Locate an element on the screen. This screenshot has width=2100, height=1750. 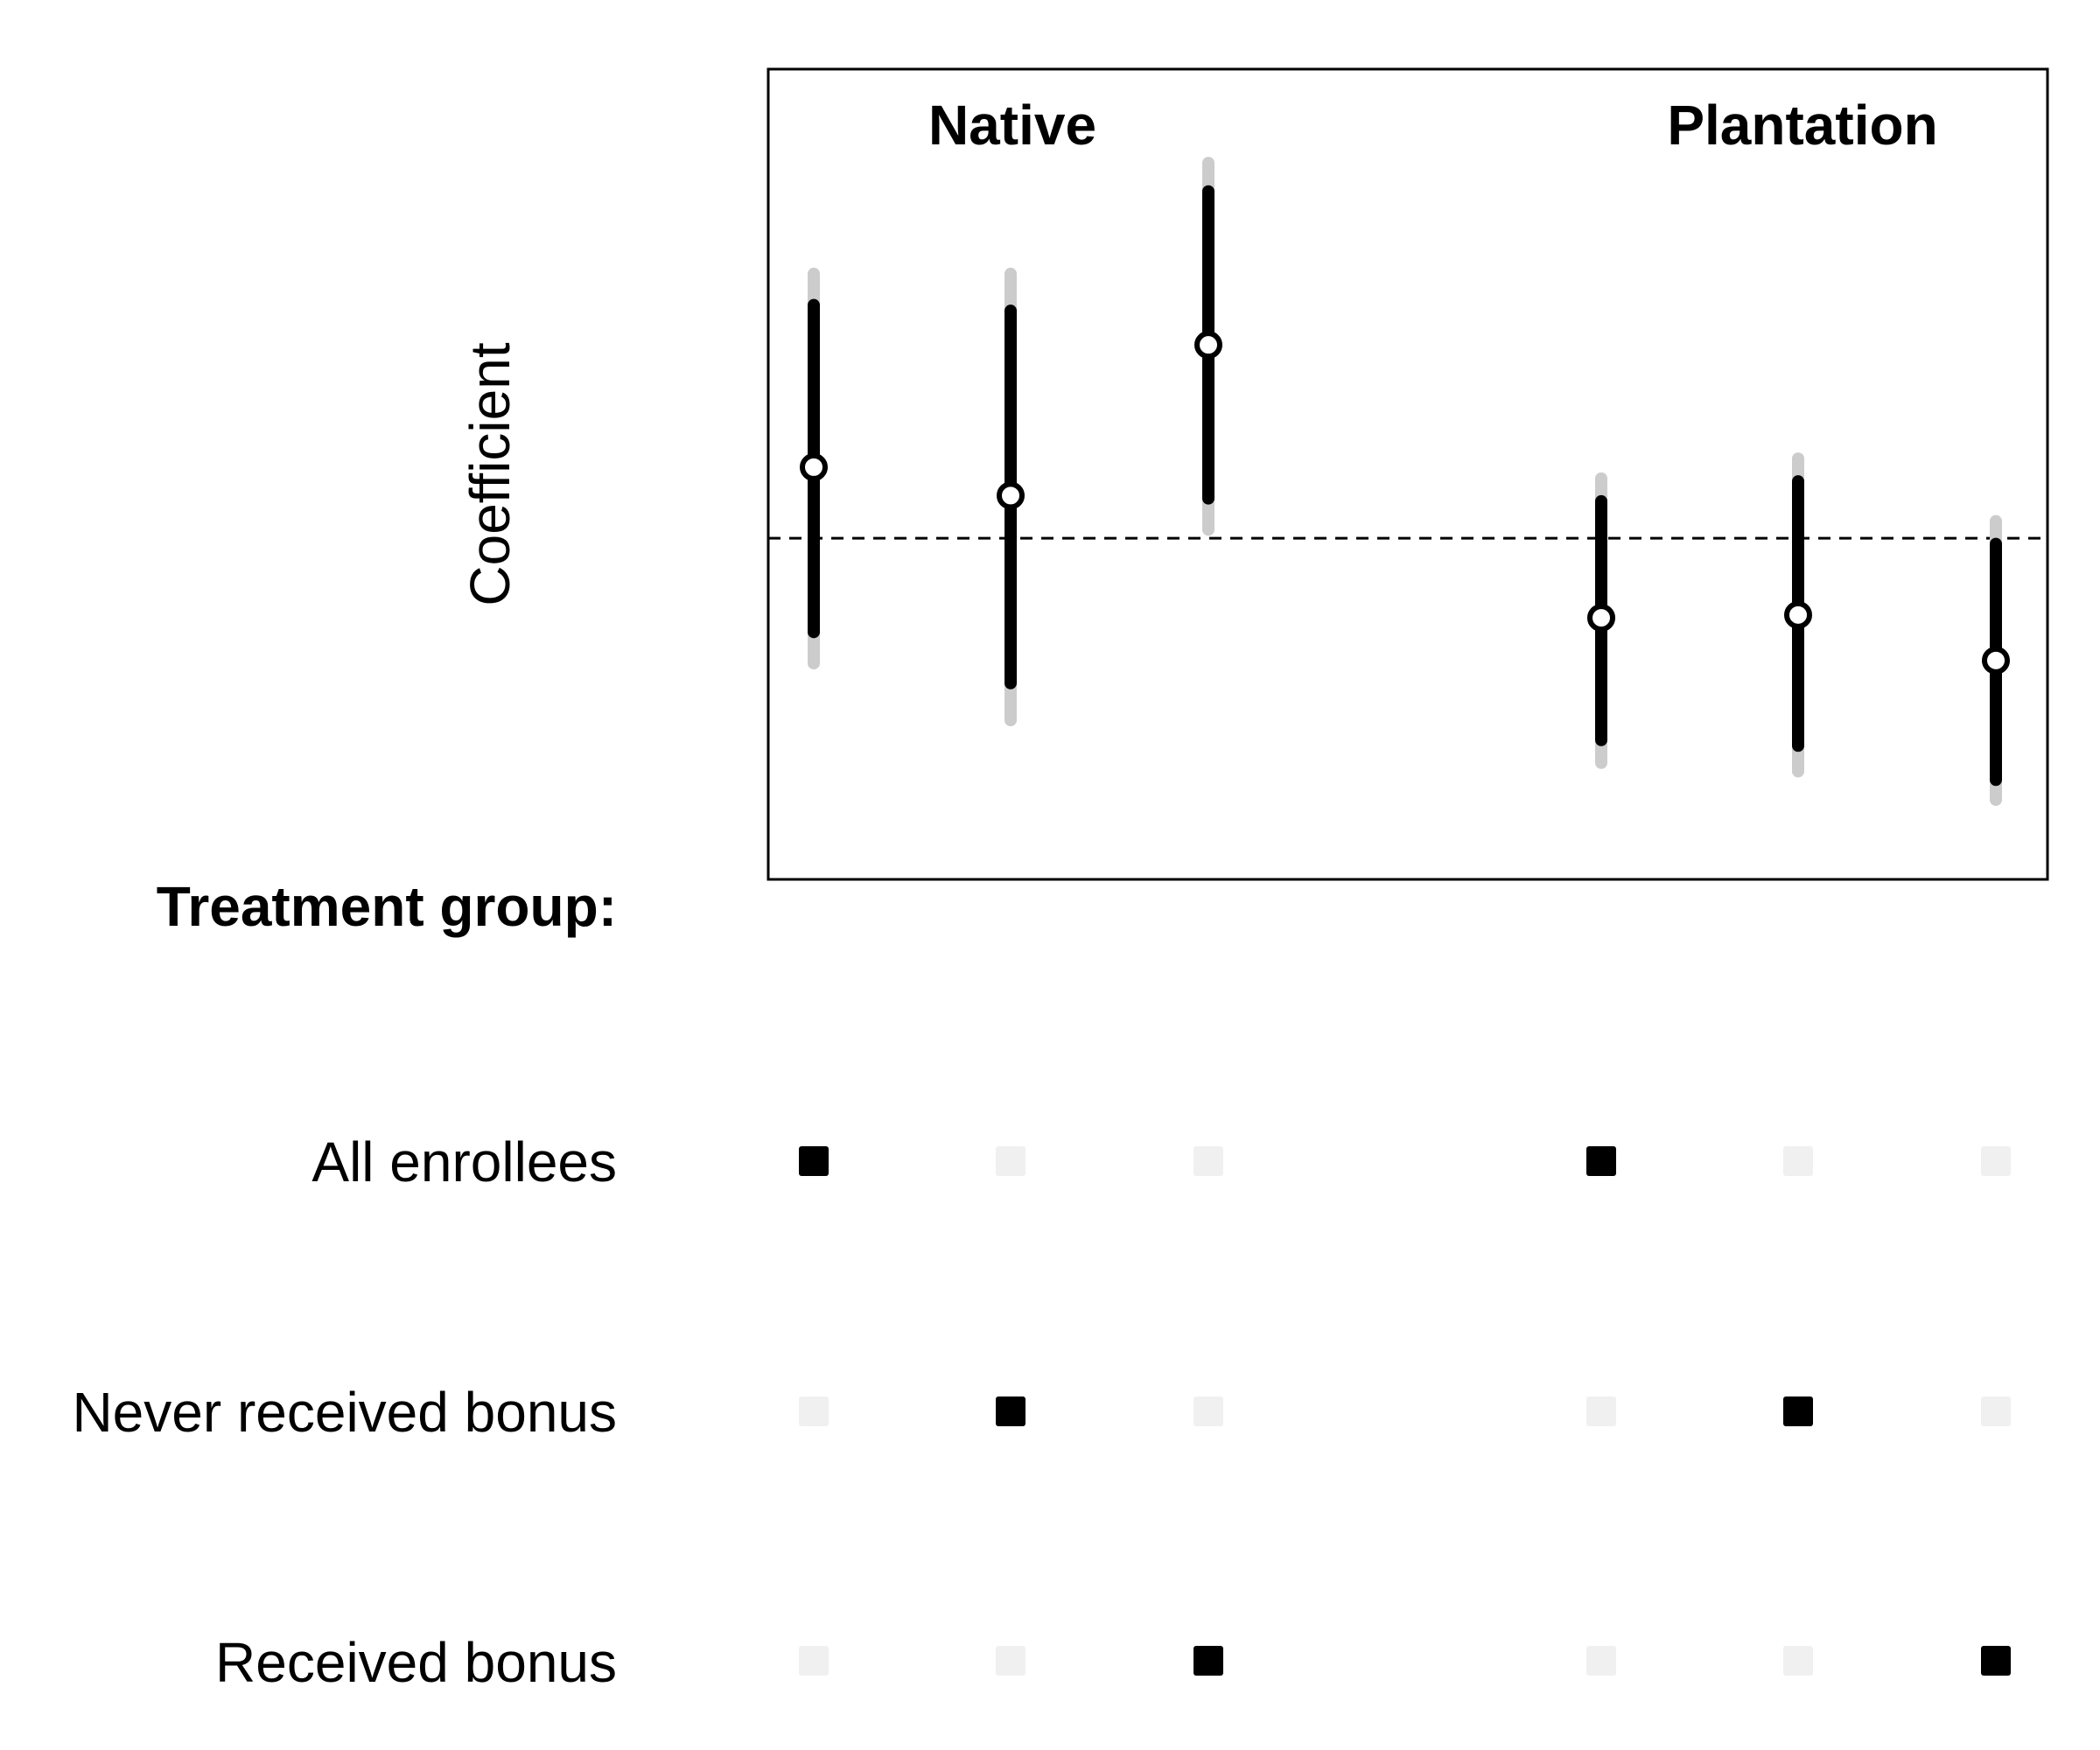
panel-label-native: Native is located at coordinates (1012, 125).